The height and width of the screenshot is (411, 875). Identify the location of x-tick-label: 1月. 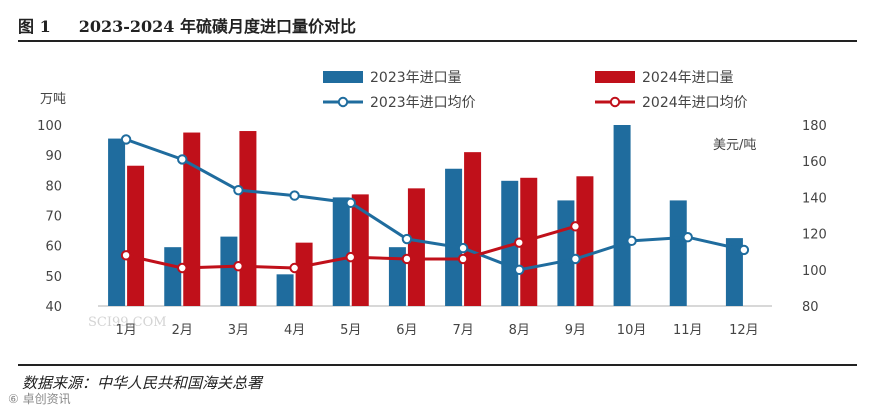
(125, 330).